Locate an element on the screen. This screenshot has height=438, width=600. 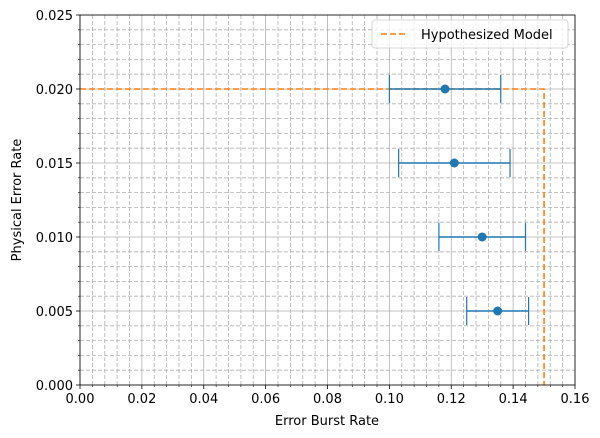
y-tick-label: 0.020 is located at coordinates (54, 90).